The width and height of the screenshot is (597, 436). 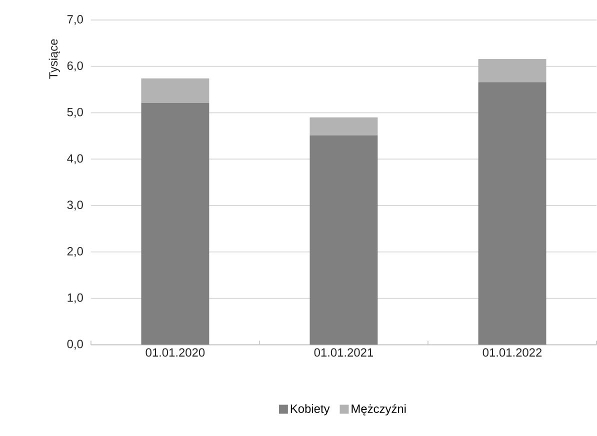 What do you see at coordinates (344, 352) in the screenshot?
I see `x-tick-label: 01.01.2021` at bounding box center [344, 352].